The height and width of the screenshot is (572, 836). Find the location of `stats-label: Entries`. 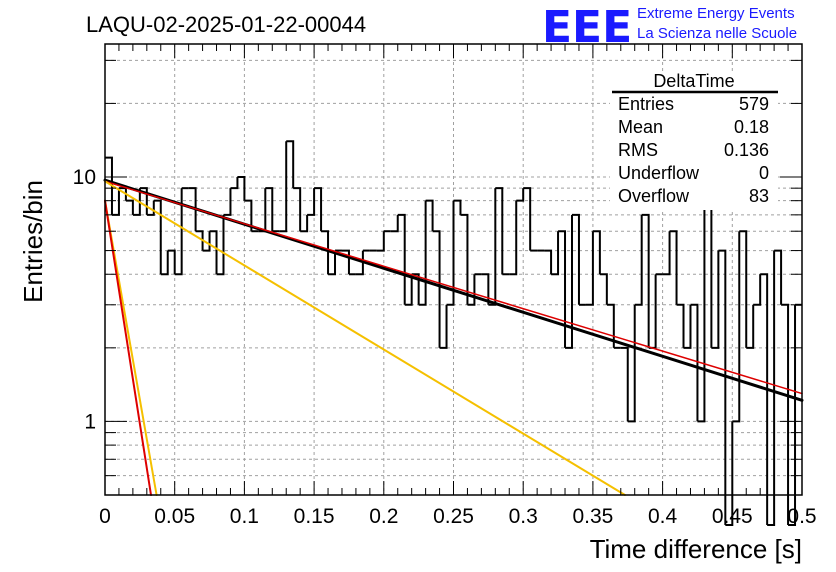

stats-label: Entries is located at coordinates (646, 104).